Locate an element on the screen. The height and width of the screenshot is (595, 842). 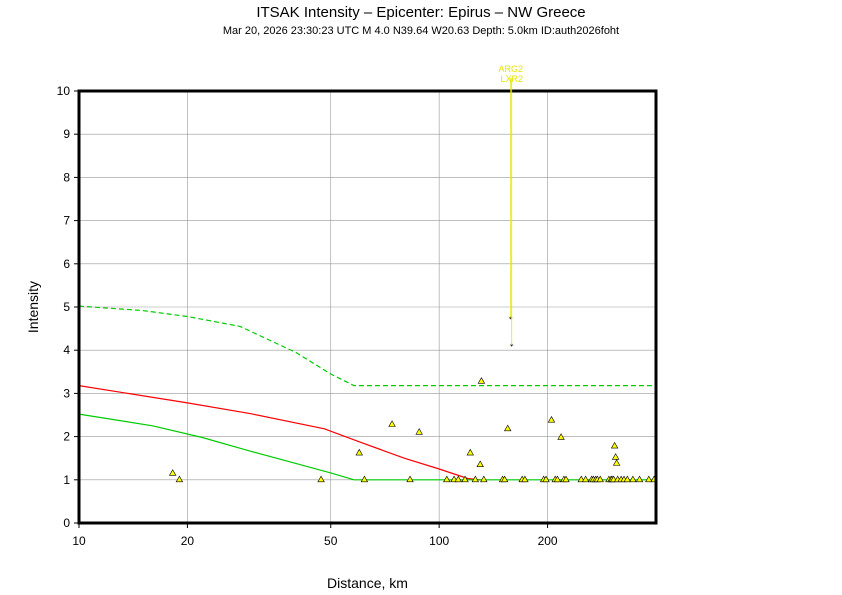
y-tick-label: 7 is located at coordinates (66, 221).